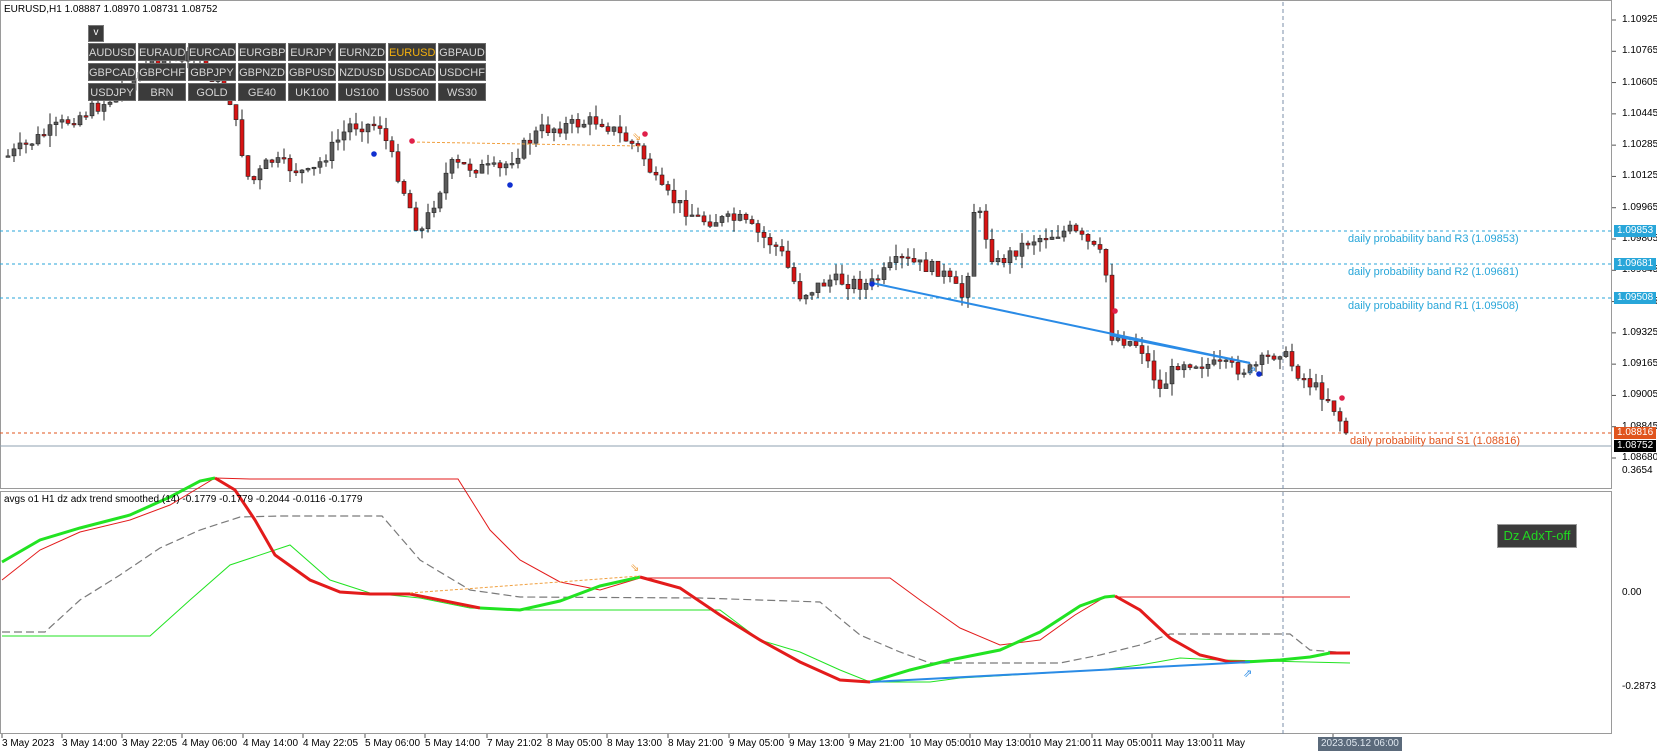  What do you see at coordinates (1433, 306) in the screenshot?
I see `band-label-r1: daily probability band R1 (1.09508)` at bounding box center [1433, 306].